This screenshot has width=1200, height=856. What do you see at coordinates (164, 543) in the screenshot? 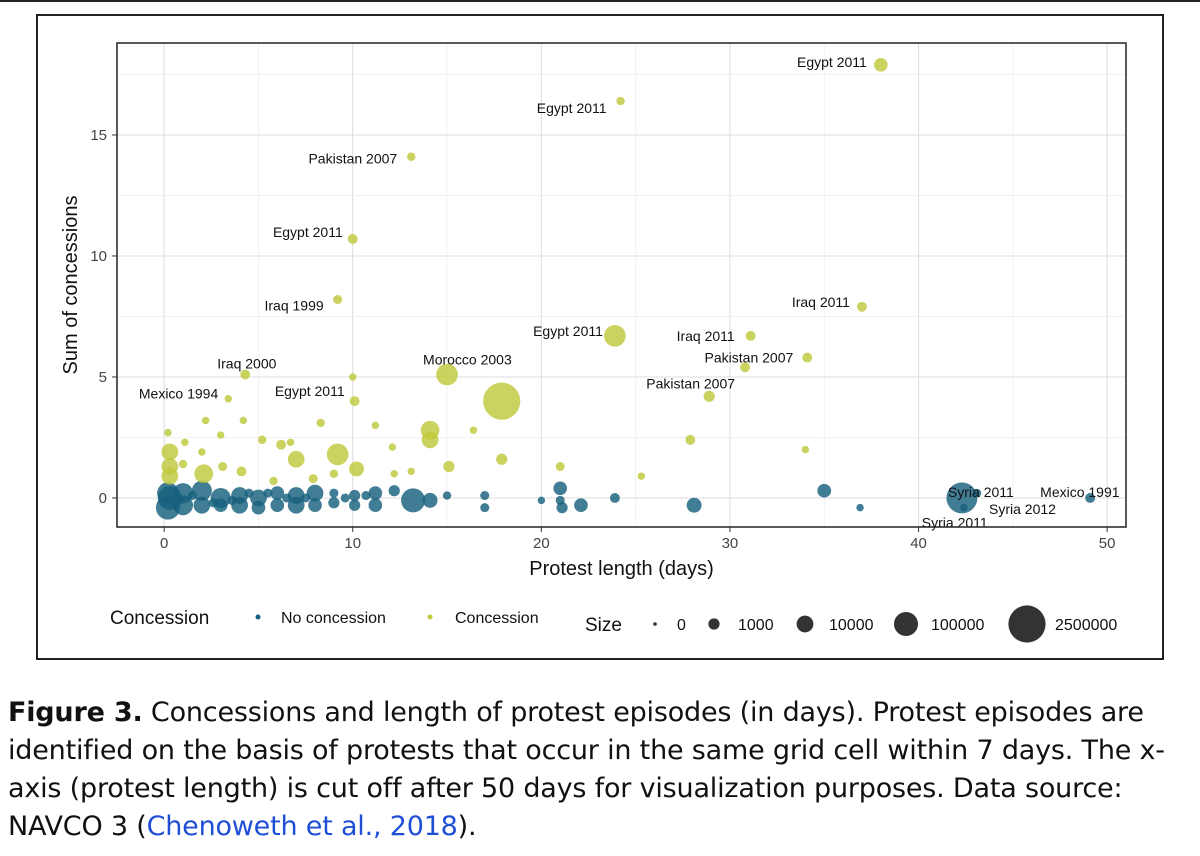
I see `x-tick-label: 0` at bounding box center [164, 543].